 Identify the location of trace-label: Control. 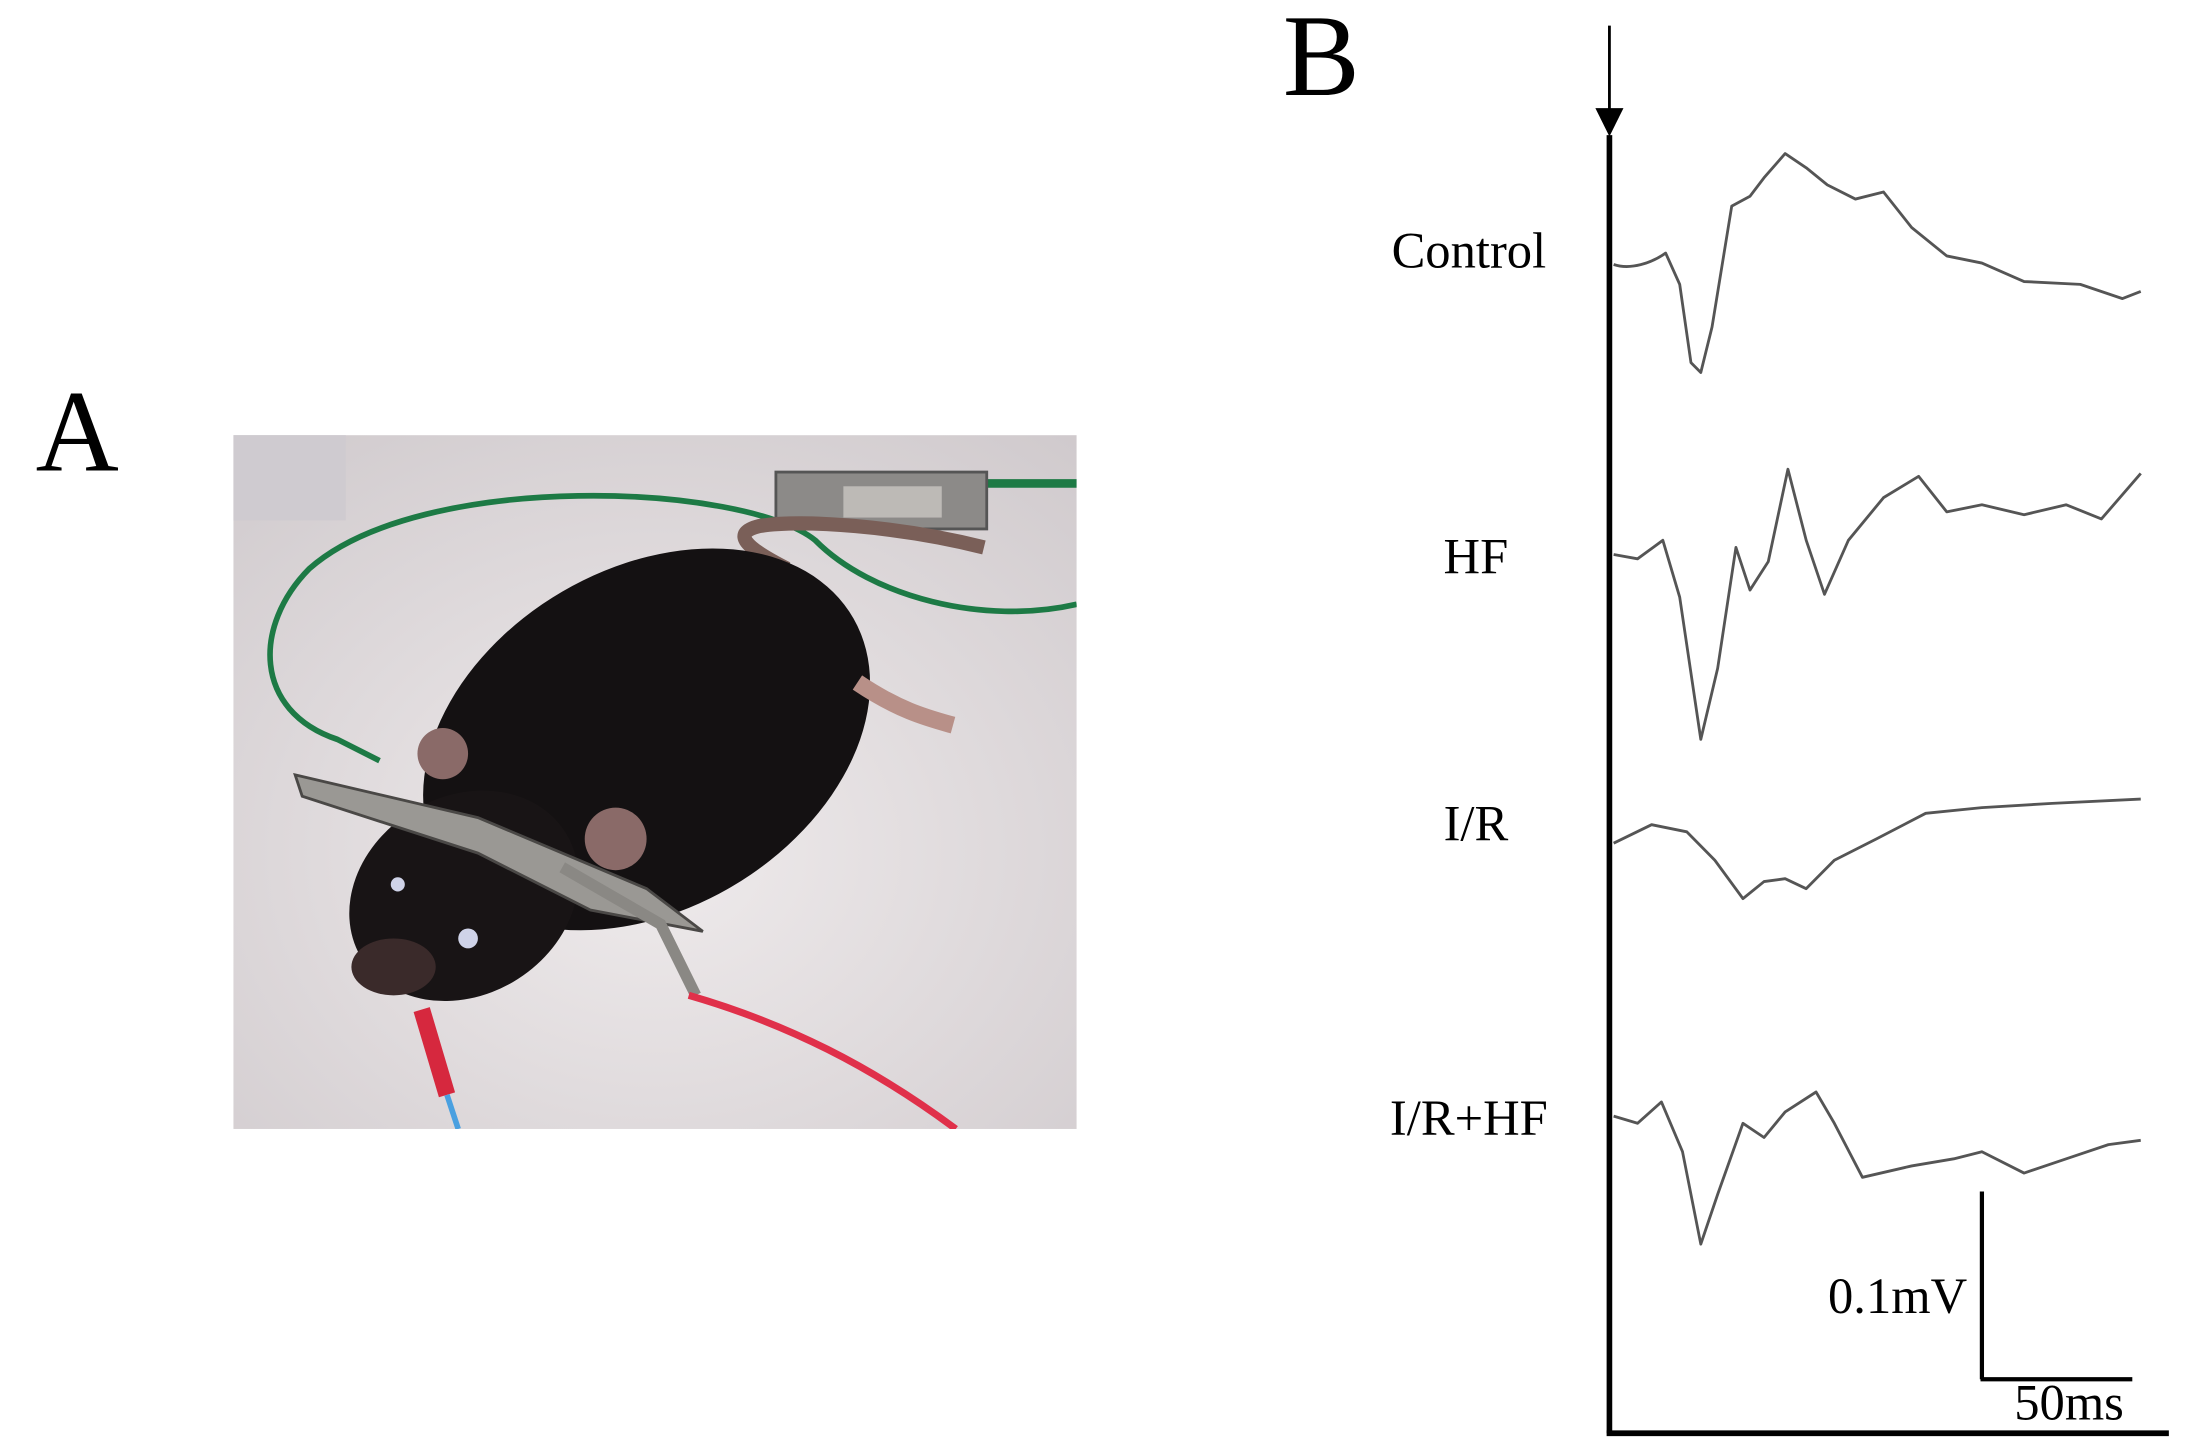
(1469, 251).